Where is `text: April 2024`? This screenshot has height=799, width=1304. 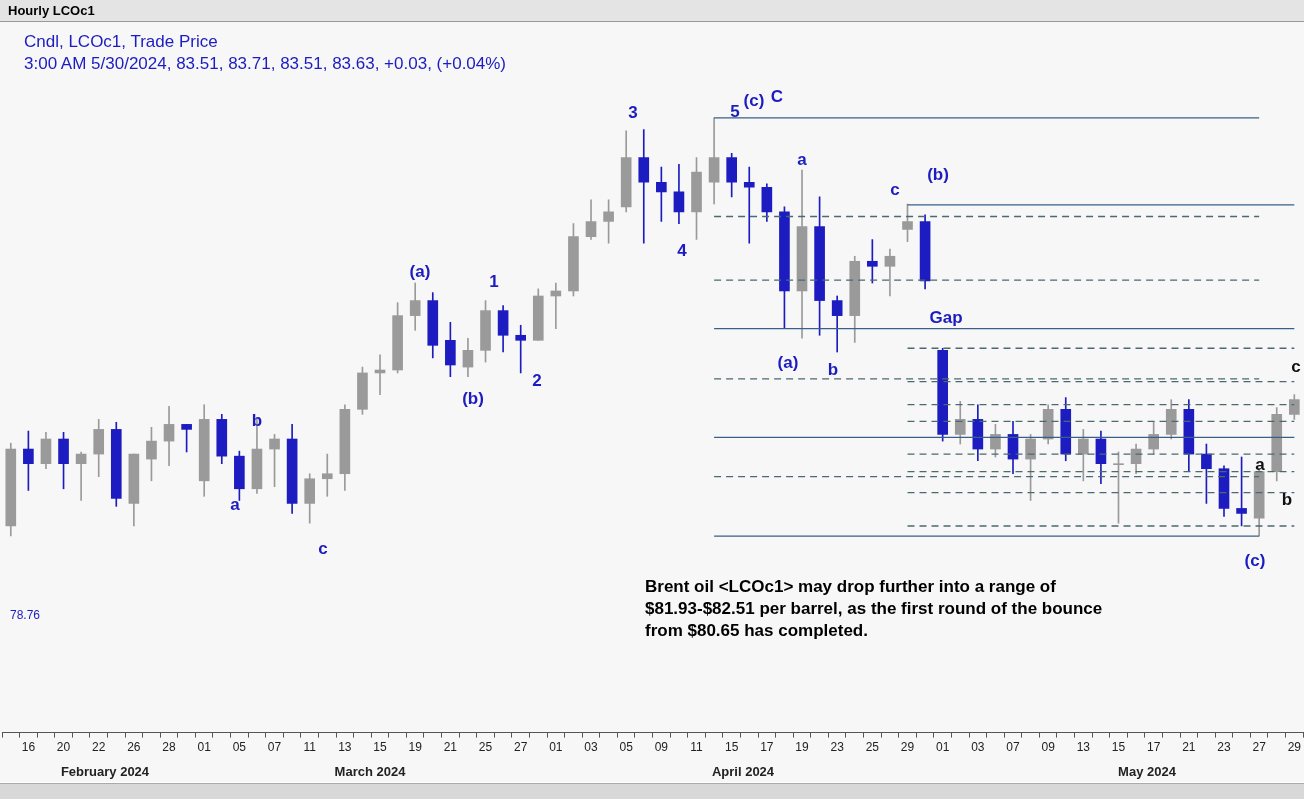
text: April 2024 is located at coordinates (743, 771).